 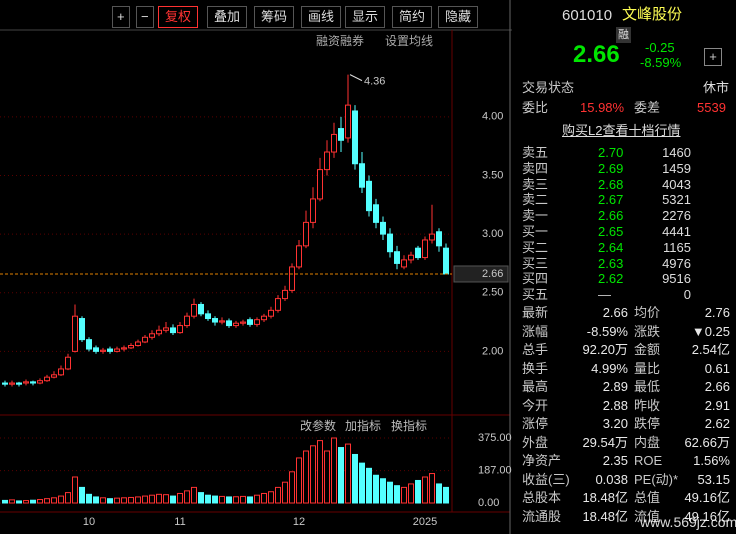 I want to click on sub-link: 设置均线, so click(x=409, y=41).